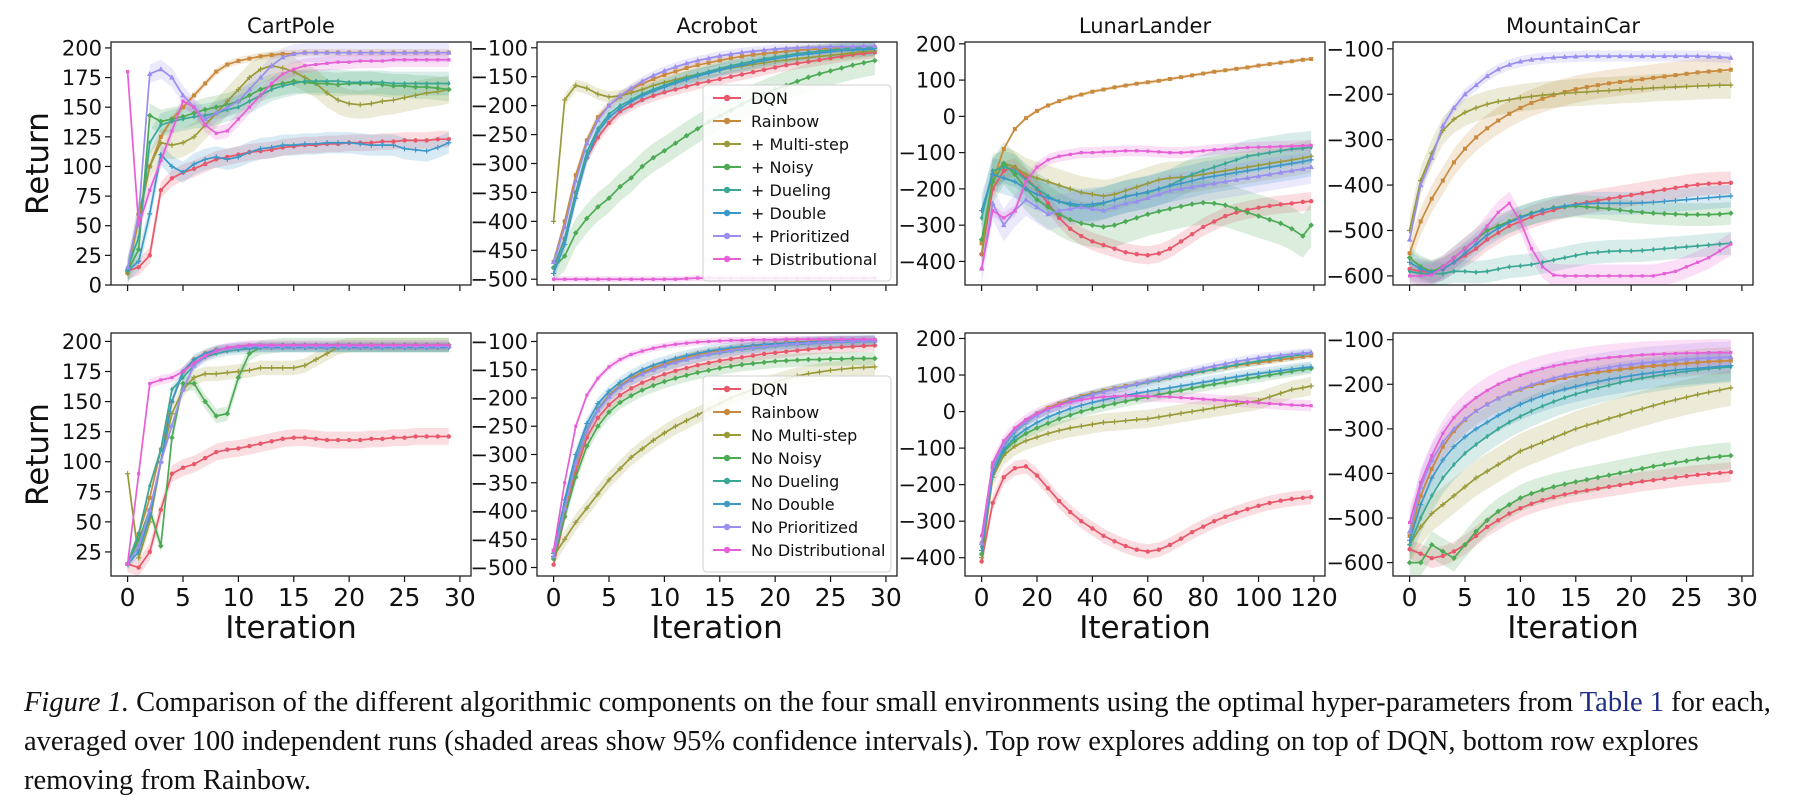 This screenshot has height=812, width=1820. What do you see at coordinates (818, 550) in the screenshot?
I see `legend-label-no-distributional: No Distributional` at bounding box center [818, 550].